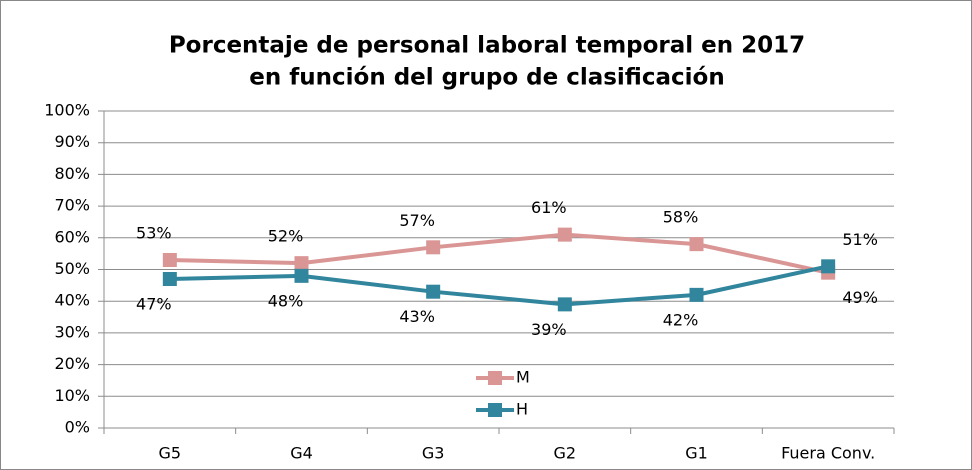 The height and width of the screenshot is (470, 972). What do you see at coordinates (301, 453) in the screenshot?
I see `x-tick-label: G4` at bounding box center [301, 453].